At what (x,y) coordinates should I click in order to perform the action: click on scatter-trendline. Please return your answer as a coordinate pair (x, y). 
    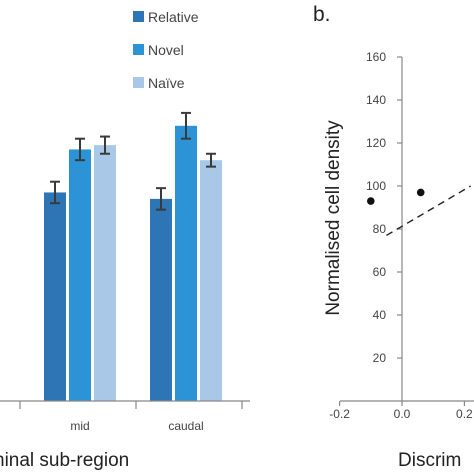
    Looking at the image, I should click on (428, 211).